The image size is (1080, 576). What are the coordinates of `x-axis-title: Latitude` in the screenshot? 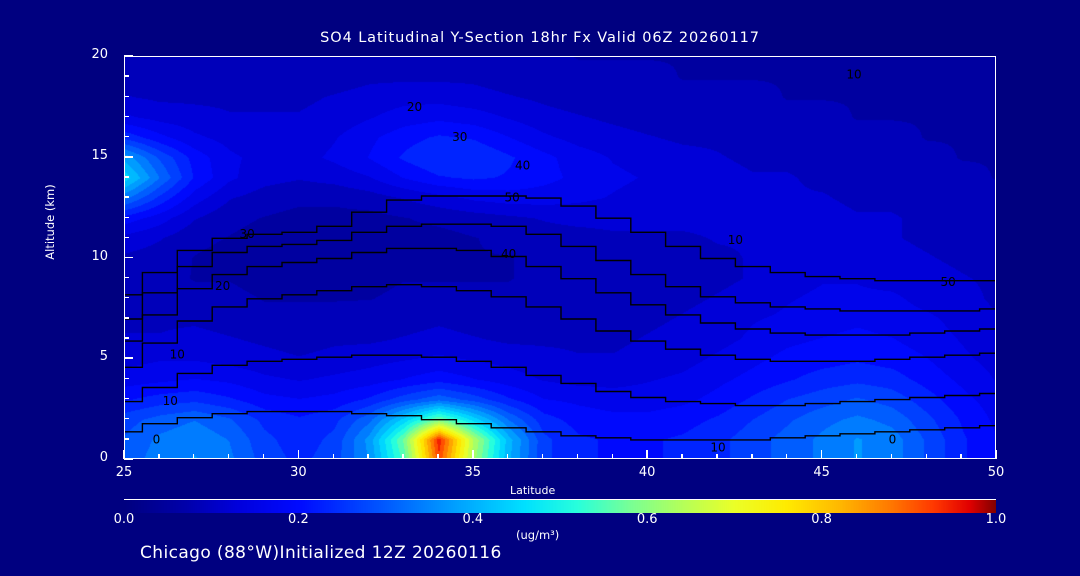 It's located at (533, 490).